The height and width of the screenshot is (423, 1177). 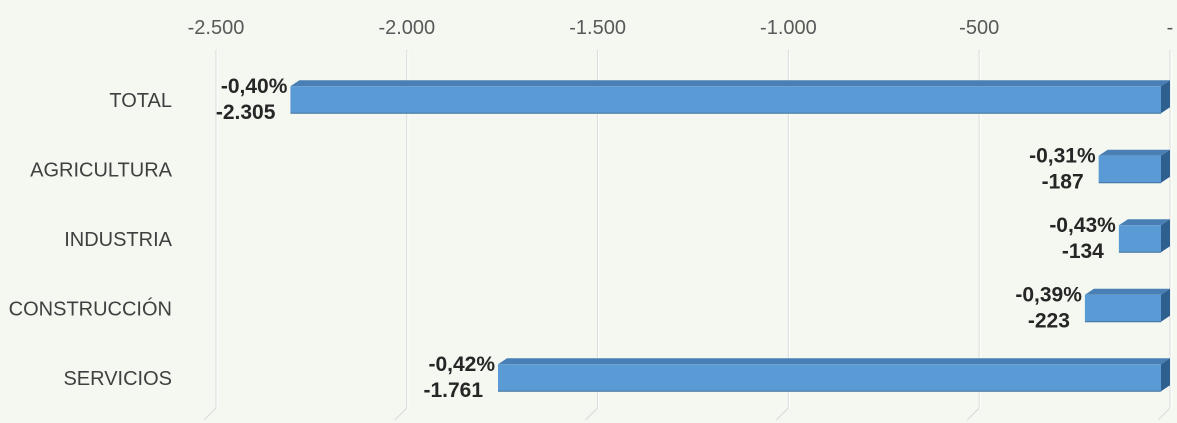 I want to click on value-label: -187, so click(x=1063, y=181).